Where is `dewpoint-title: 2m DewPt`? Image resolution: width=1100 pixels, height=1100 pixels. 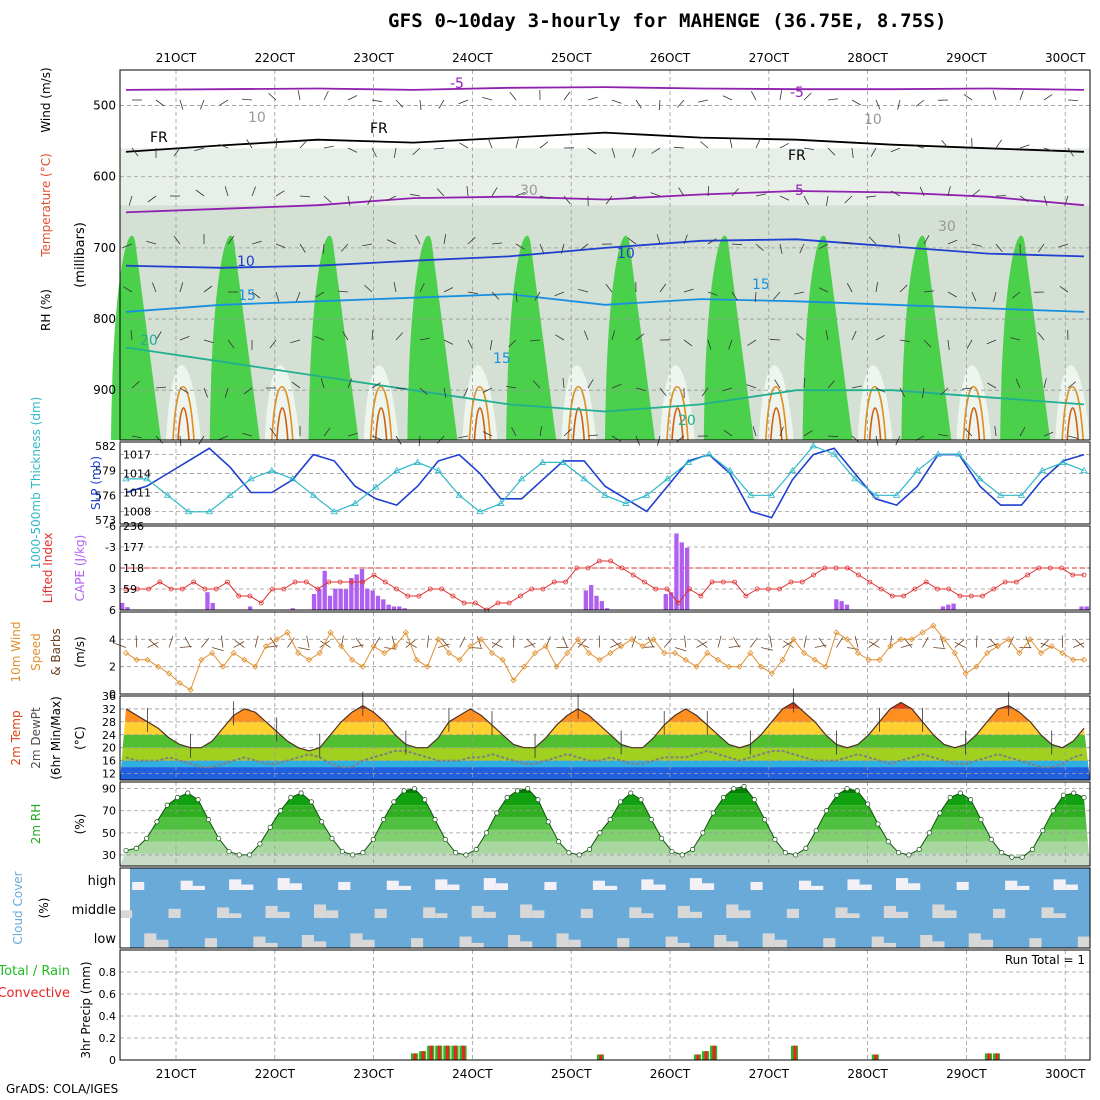 dewpoint-title: 2m DewPt is located at coordinates (36, 738).